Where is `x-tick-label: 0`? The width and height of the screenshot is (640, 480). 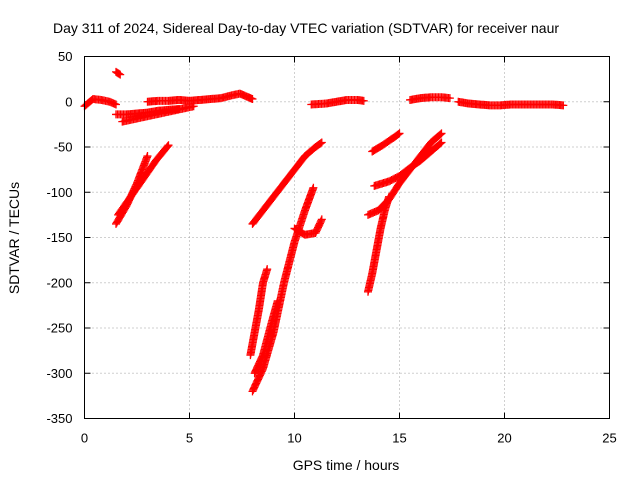
x-tick-label: 0 is located at coordinates (84, 438).